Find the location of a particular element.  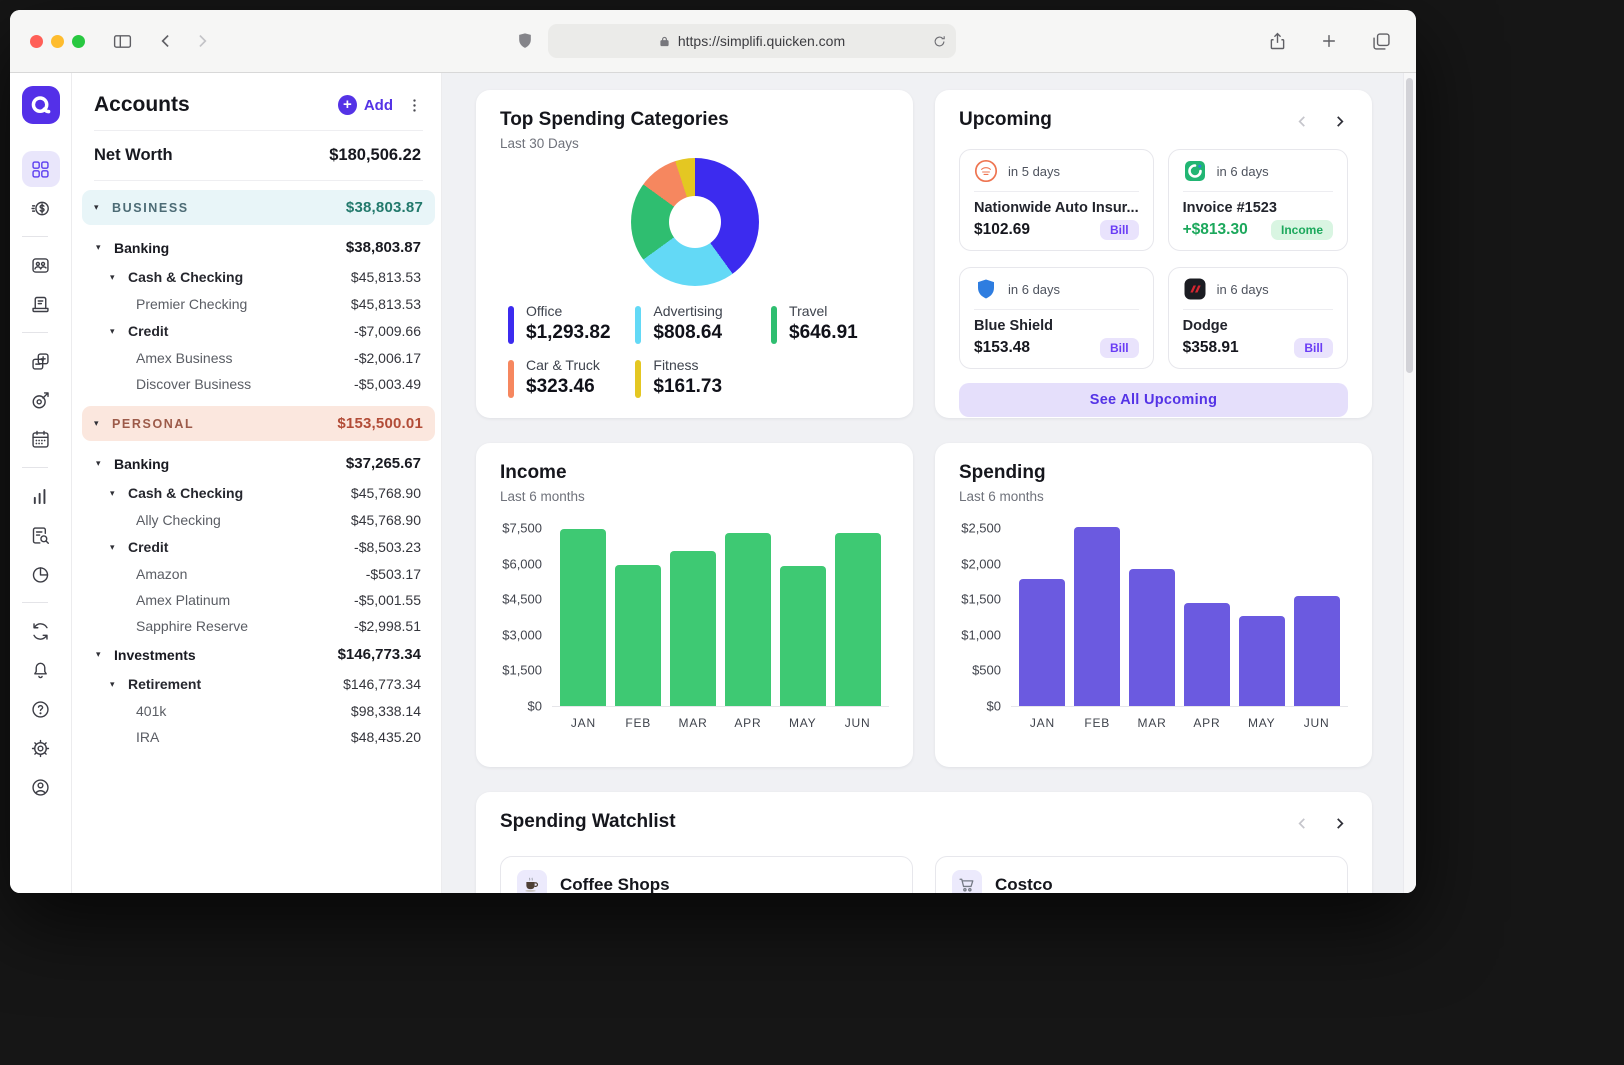

upcoming-item: in 6 days Dodge $358.91 Bill is located at coordinates (1257, 318).